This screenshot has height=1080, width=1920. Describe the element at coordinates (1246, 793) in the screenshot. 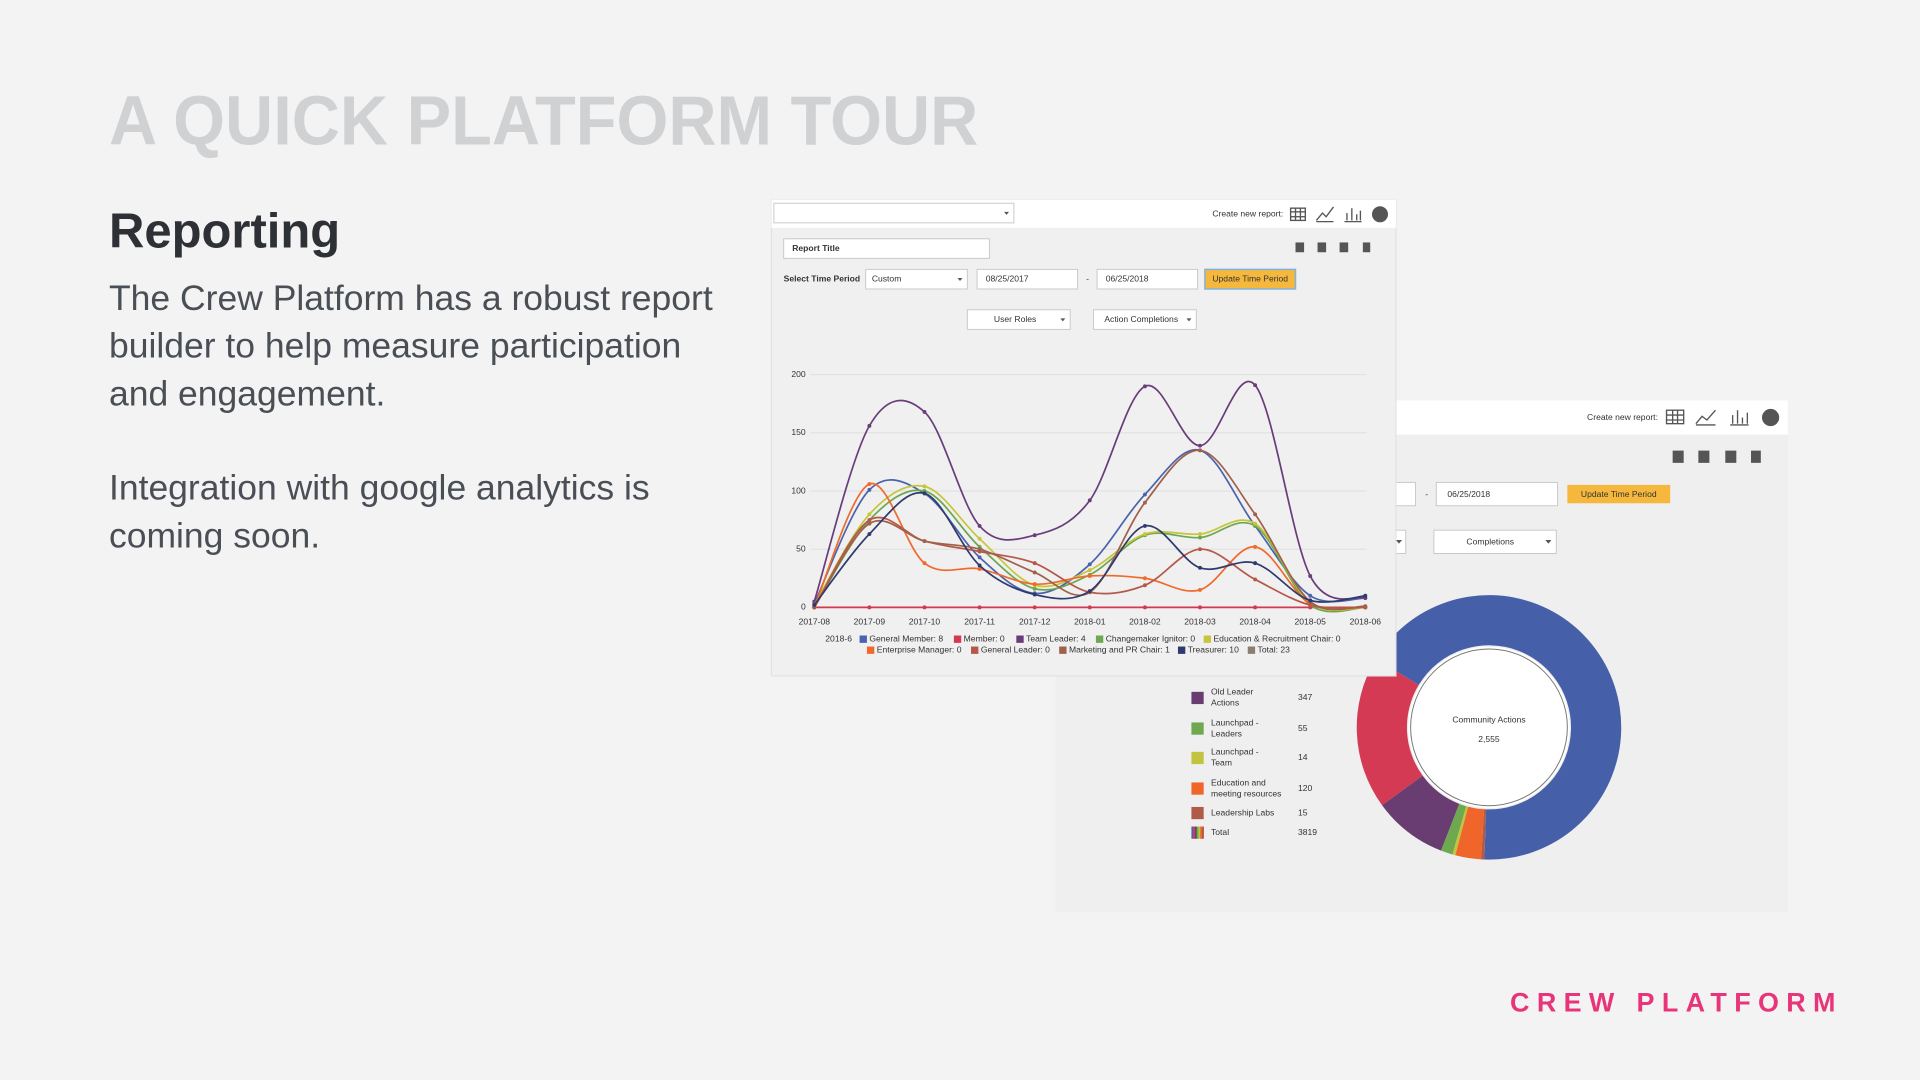

I see `legend-label: meeting resources` at that location.